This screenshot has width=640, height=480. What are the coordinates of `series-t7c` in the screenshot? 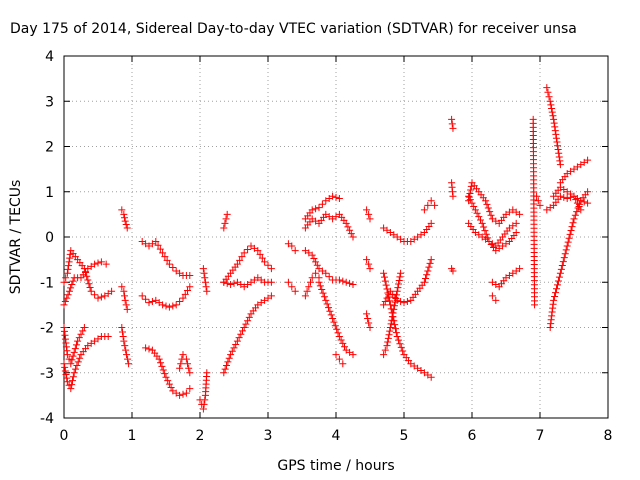 It's located at (553, 126).